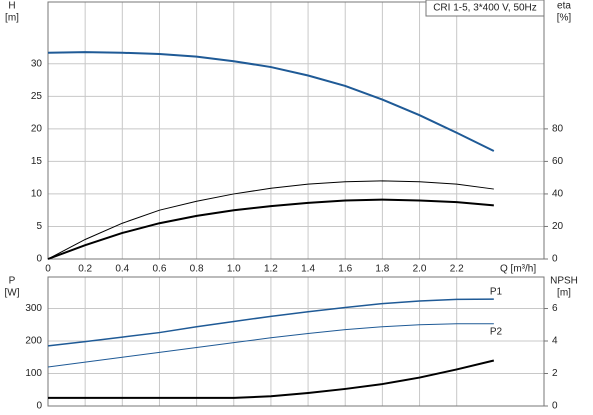 The height and width of the screenshot is (415, 593). I want to click on series-label: P1, so click(496, 292).